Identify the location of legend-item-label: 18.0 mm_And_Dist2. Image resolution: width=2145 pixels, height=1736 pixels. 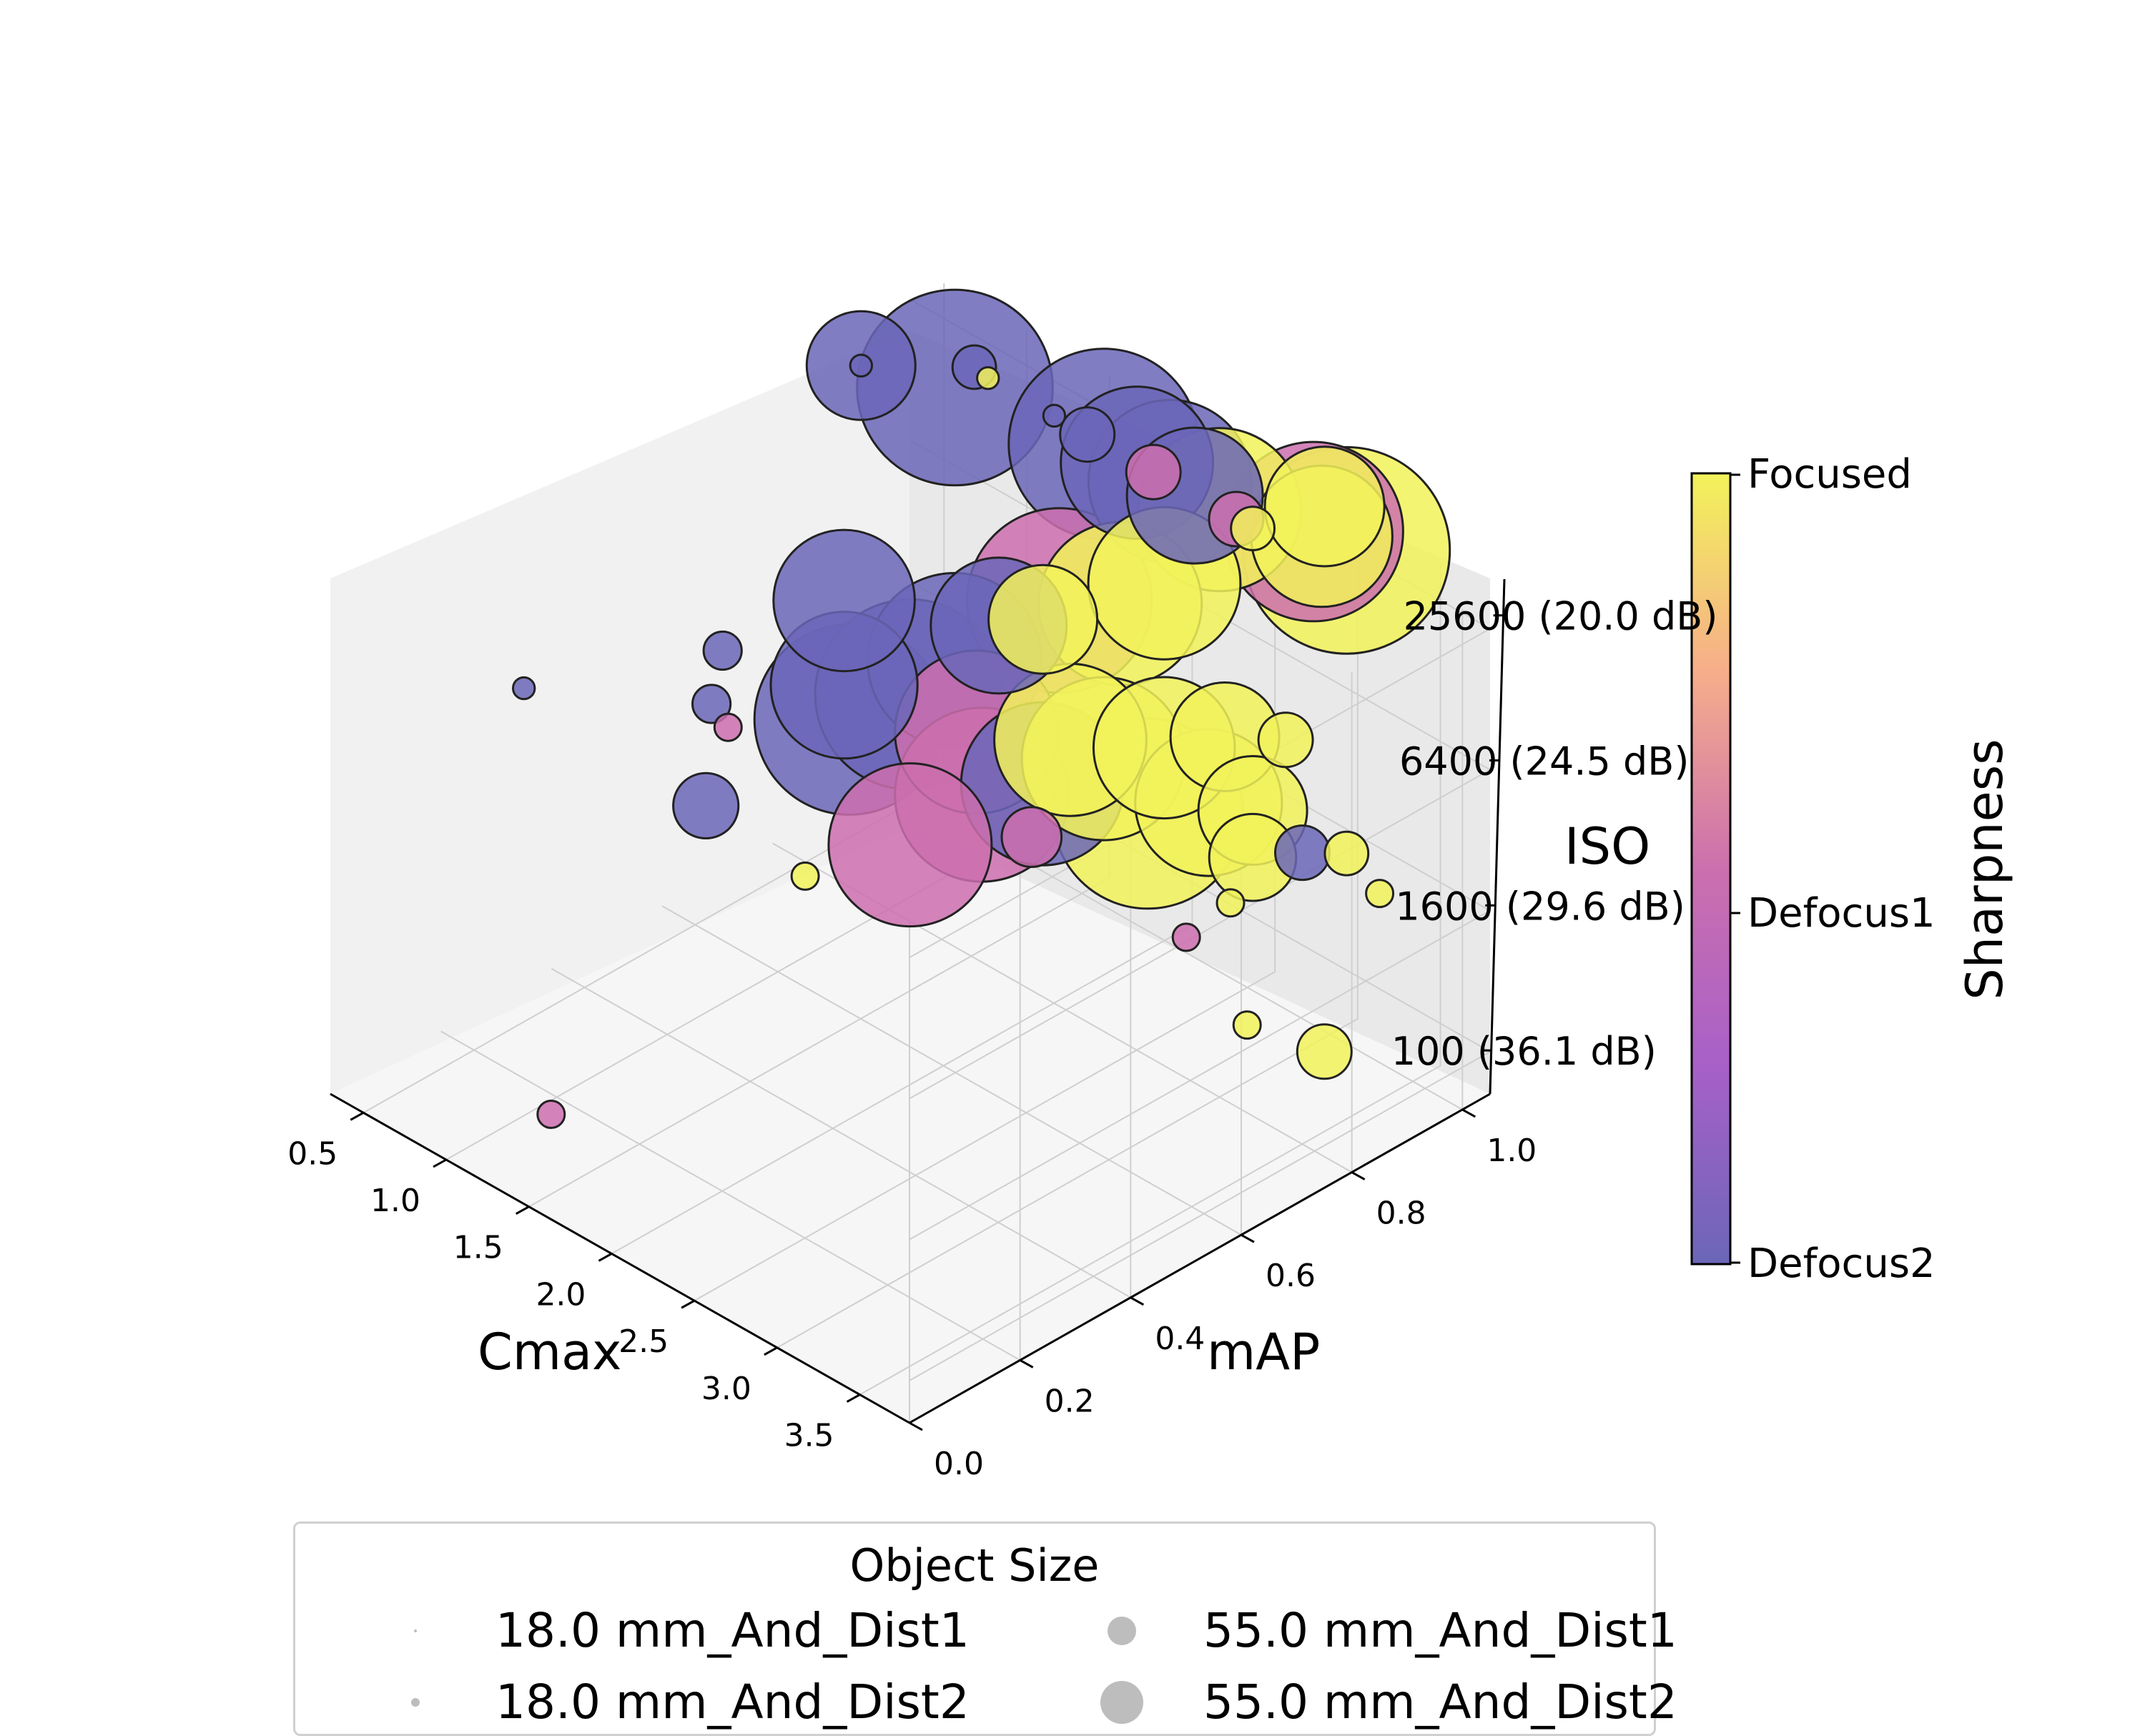
(732, 1702).